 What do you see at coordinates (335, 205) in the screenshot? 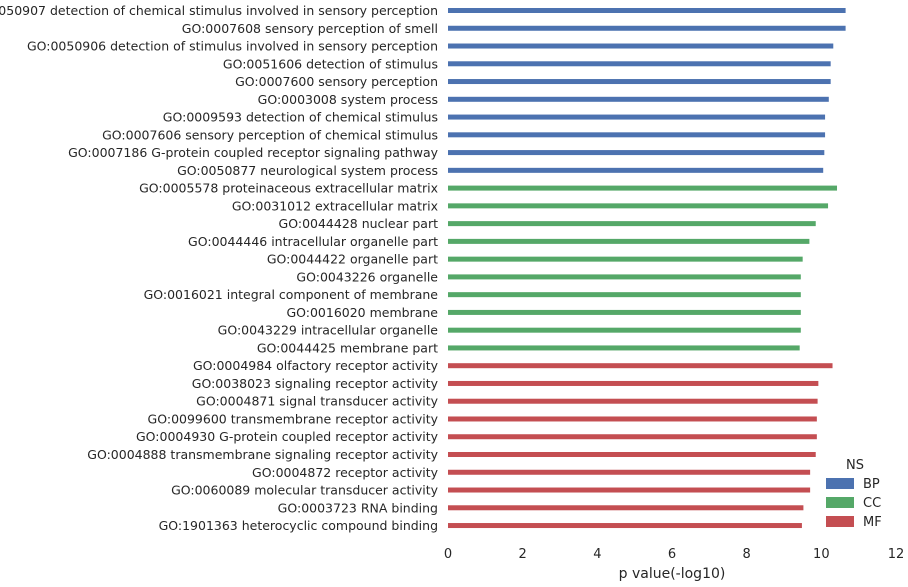
I see `category-label-12: GO:0031012 extracellular matrix` at bounding box center [335, 205].